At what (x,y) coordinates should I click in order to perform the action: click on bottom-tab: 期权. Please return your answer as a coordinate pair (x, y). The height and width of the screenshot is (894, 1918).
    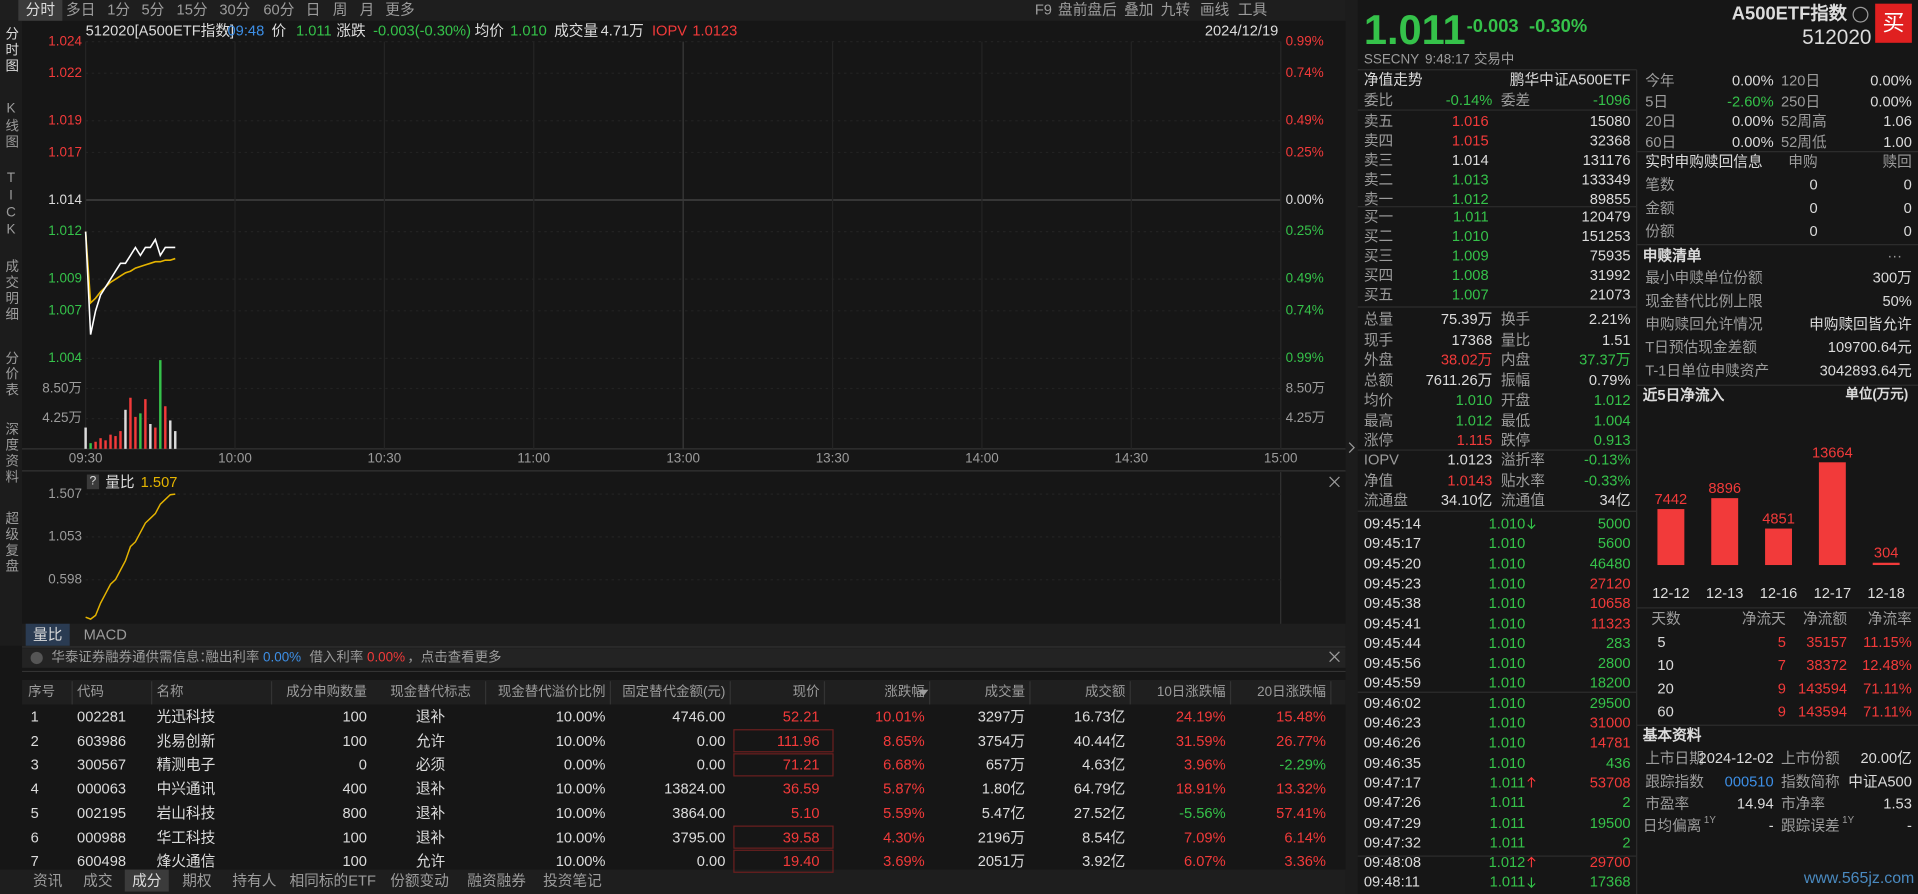
    Looking at the image, I should click on (197, 880).